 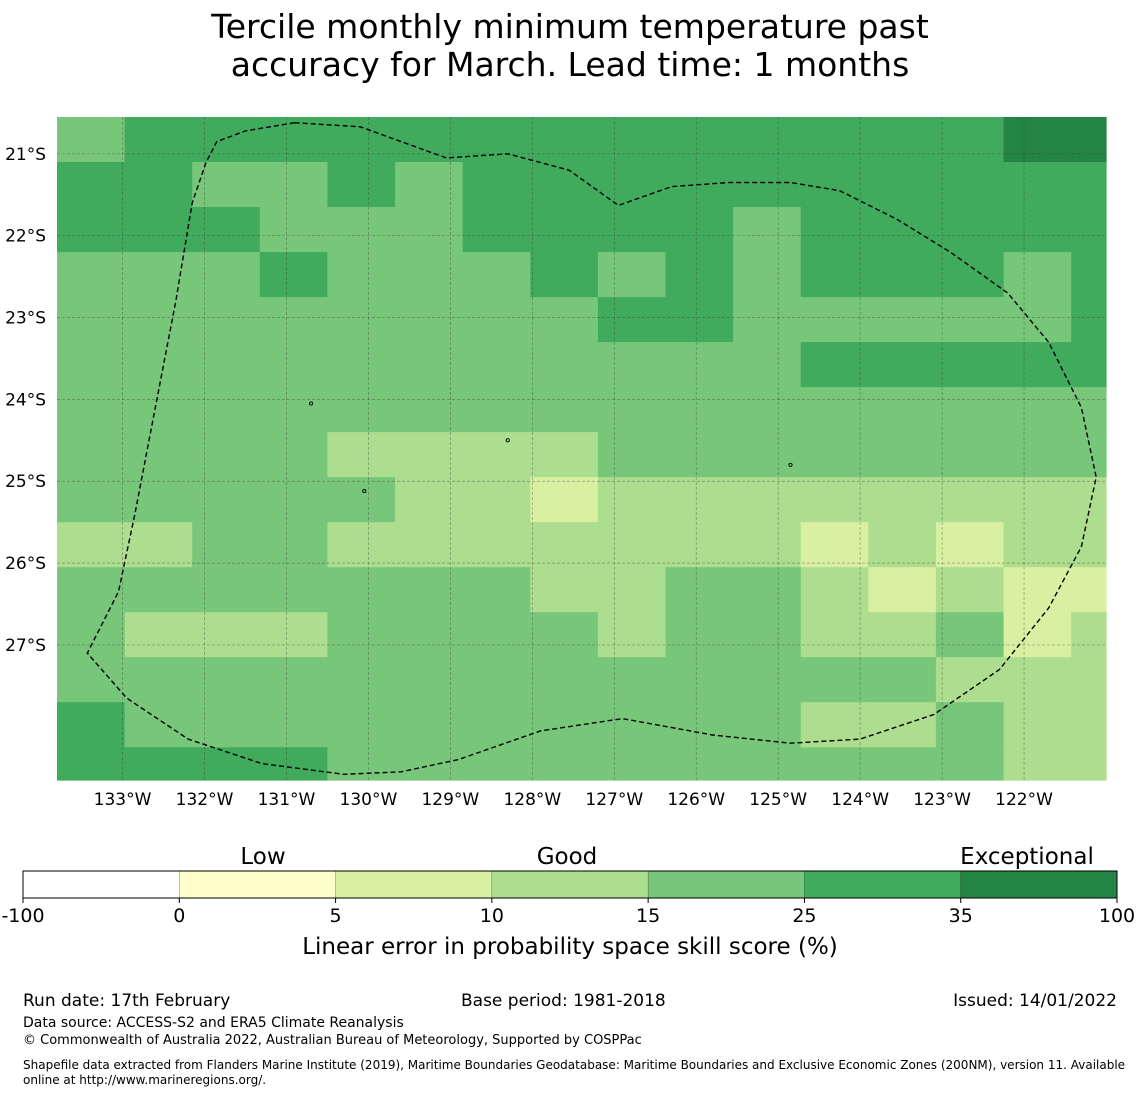 What do you see at coordinates (25, 400) in the screenshot?
I see `latitude-tick-label: 24°S` at bounding box center [25, 400].